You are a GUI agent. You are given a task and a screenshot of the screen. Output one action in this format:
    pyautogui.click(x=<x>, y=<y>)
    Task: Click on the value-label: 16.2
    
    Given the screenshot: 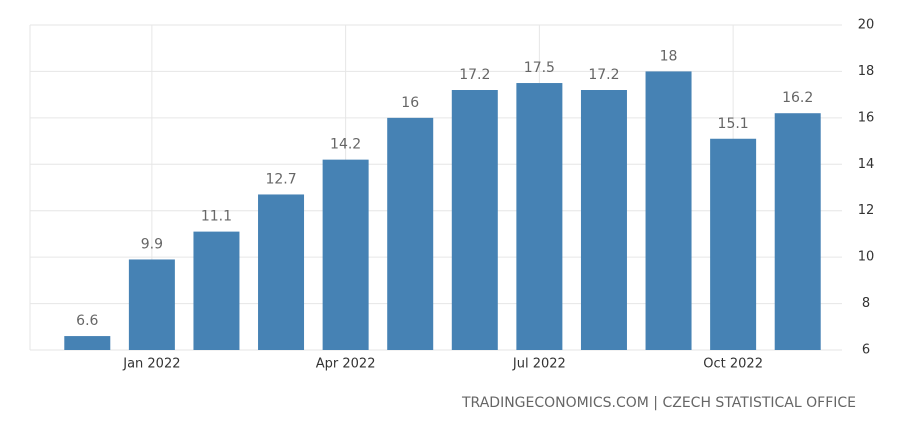 What is the action you would take?
    pyautogui.click(x=797, y=98)
    